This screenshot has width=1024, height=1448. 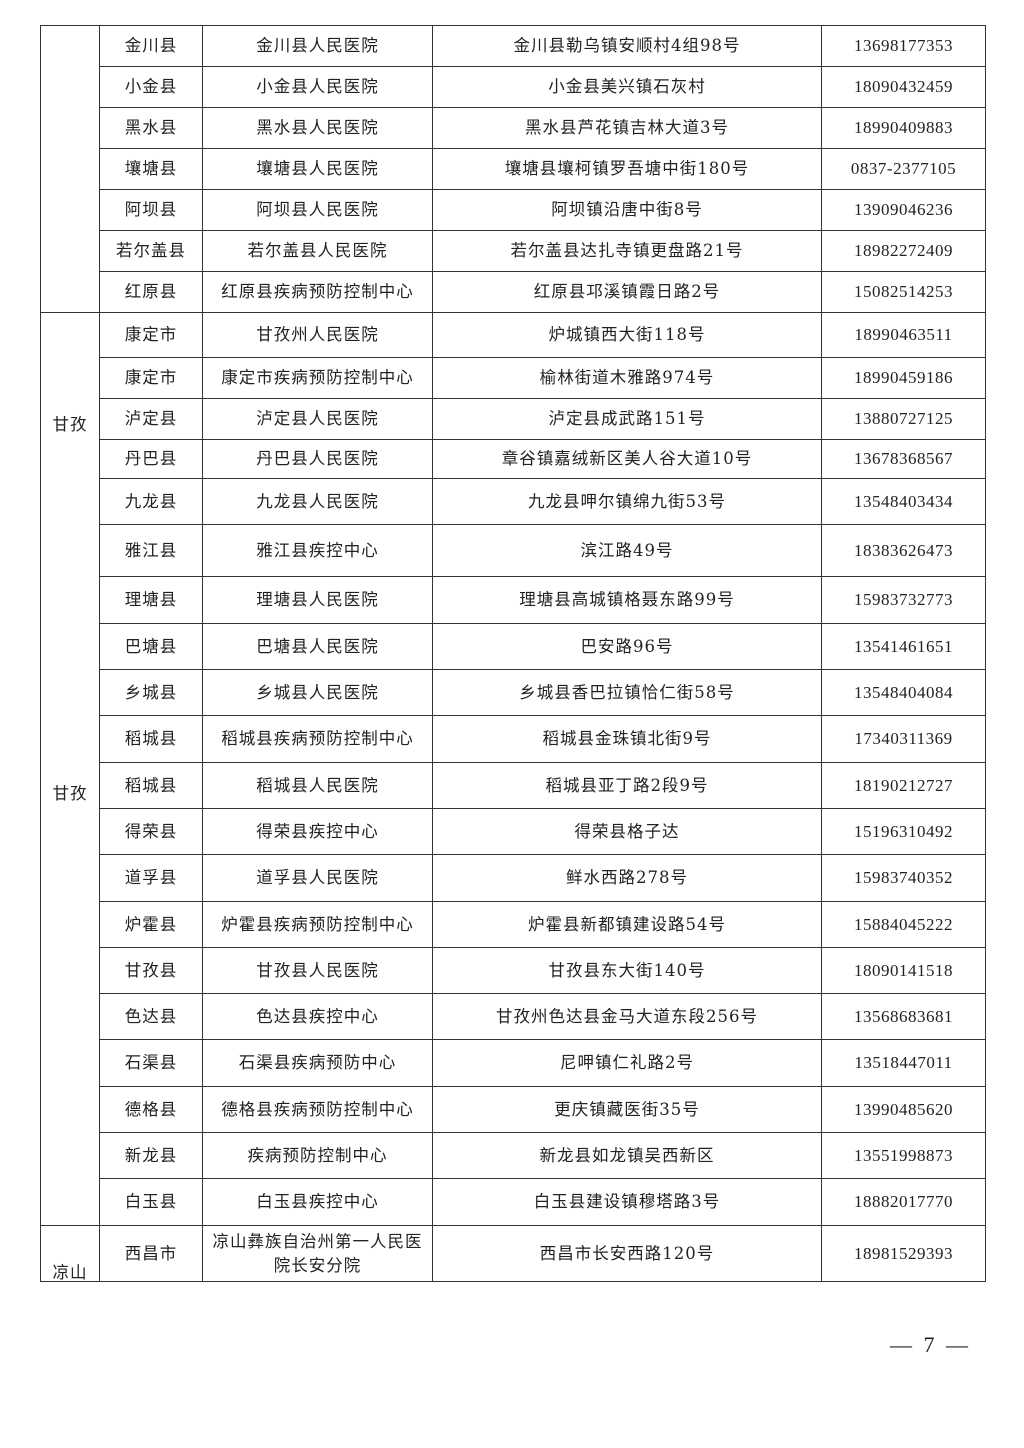 I want to click on table-row: 新龙县 疾病预防控制中心 新龙县如龙镇吴西新区 13551998873, so click(x=513, y=1155).